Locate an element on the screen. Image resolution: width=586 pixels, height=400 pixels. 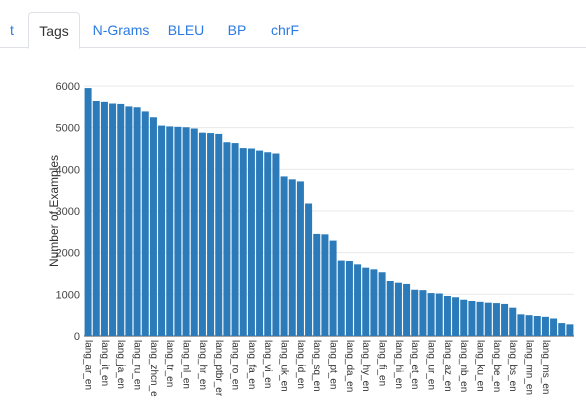
tab-bleu: BLEU is located at coordinates (186, 30).